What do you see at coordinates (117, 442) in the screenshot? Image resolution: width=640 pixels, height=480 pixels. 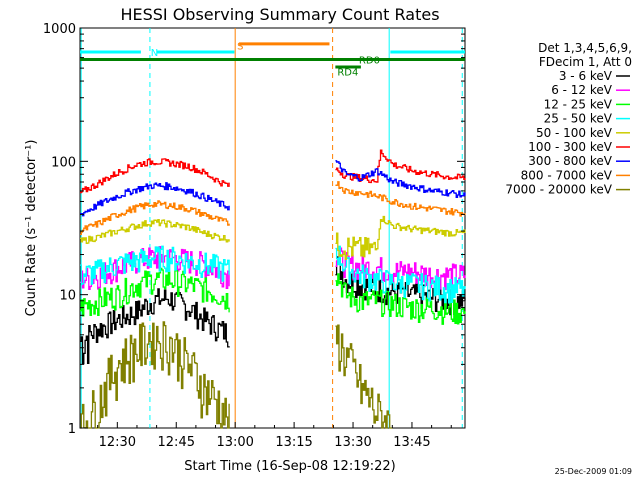 I see `x-tick-label-0: 12:30` at bounding box center [117, 442].